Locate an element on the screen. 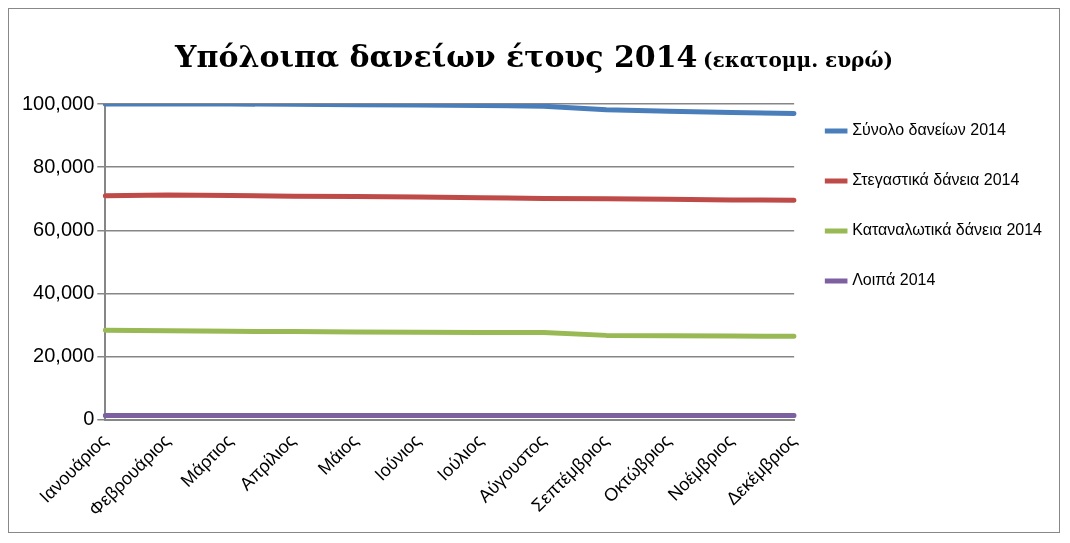  chart-subtitle: (εκατομμ. ευρώ) is located at coordinates (798, 60).